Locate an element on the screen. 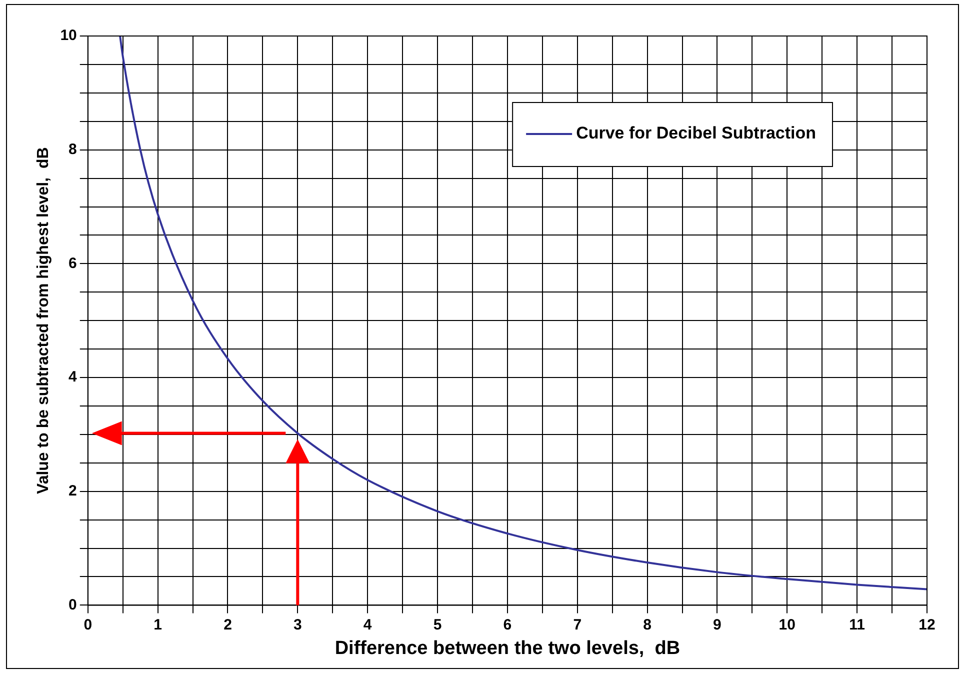  y-tick-label: 6 is located at coordinates (72, 263).